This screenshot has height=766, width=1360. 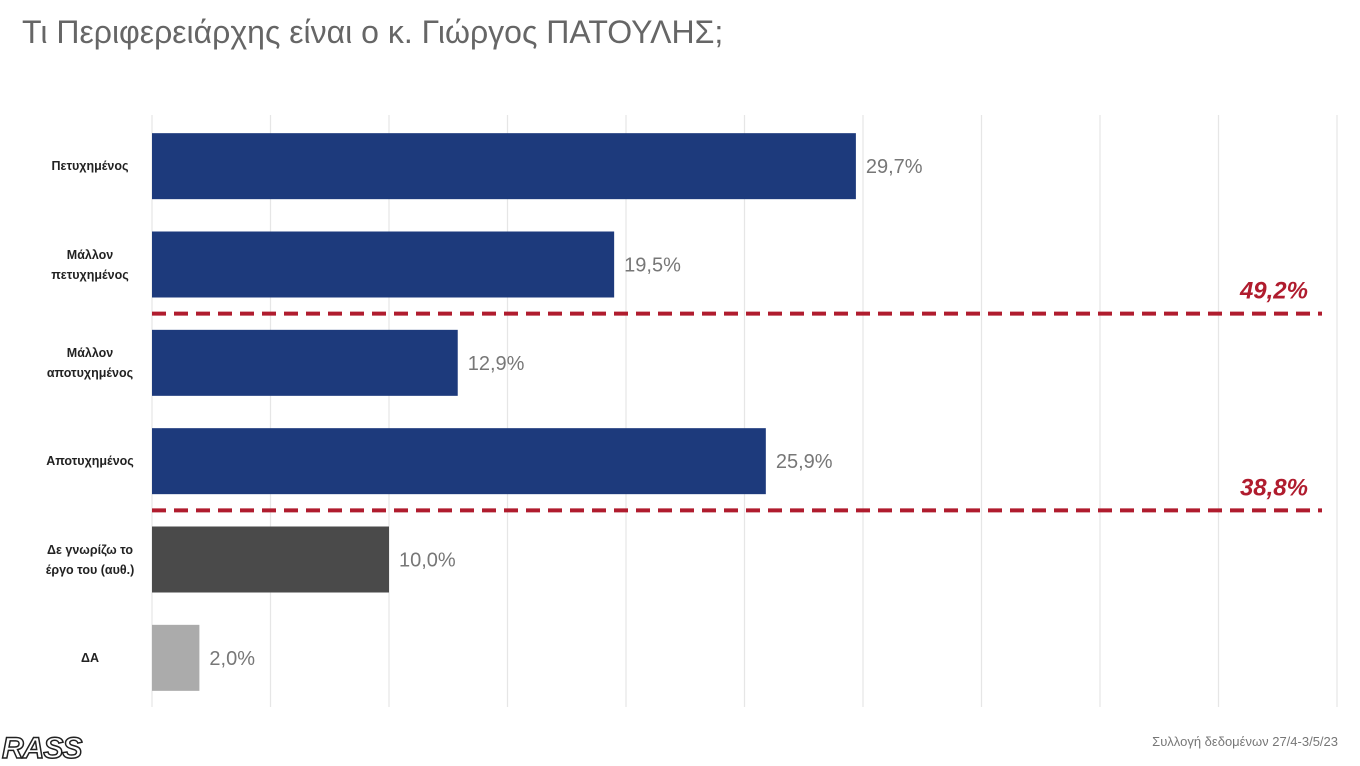 I want to click on y-tick-label: Μάλλον αποτυχημένος, so click(x=90, y=362).